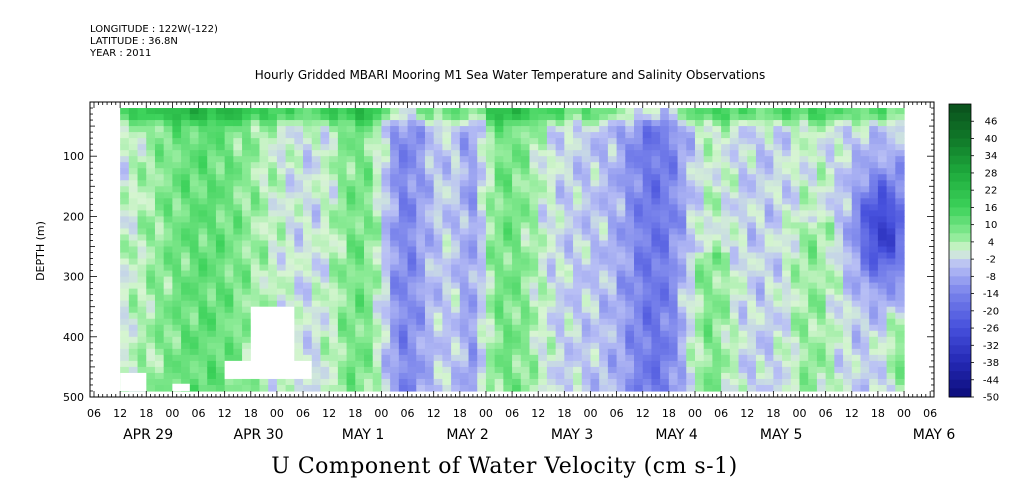 The height and width of the screenshot is (504, 1009). Describe the element at coordinates (991, 173) in the screenshot. I see `colorbar-label: 28` at that location.